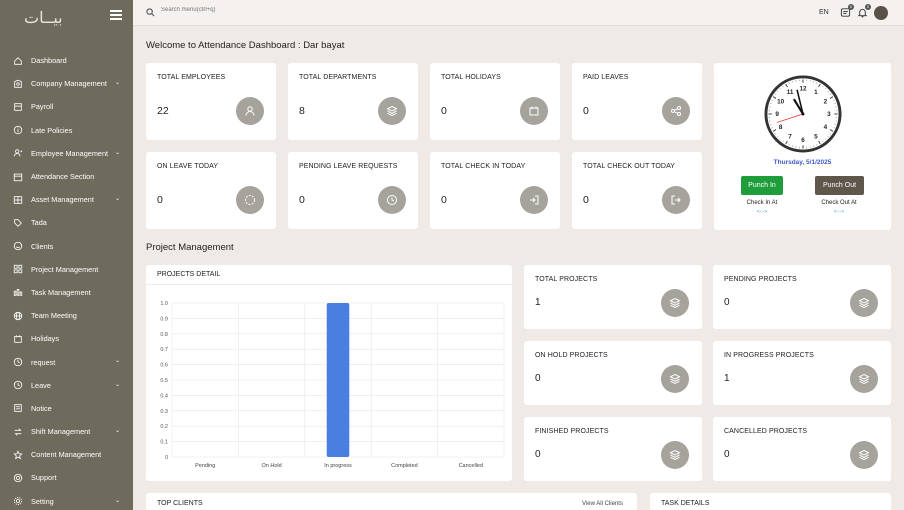 The image size is (904, 510). I want to click on sidebar-item-label: Setting, so click(42, 501).